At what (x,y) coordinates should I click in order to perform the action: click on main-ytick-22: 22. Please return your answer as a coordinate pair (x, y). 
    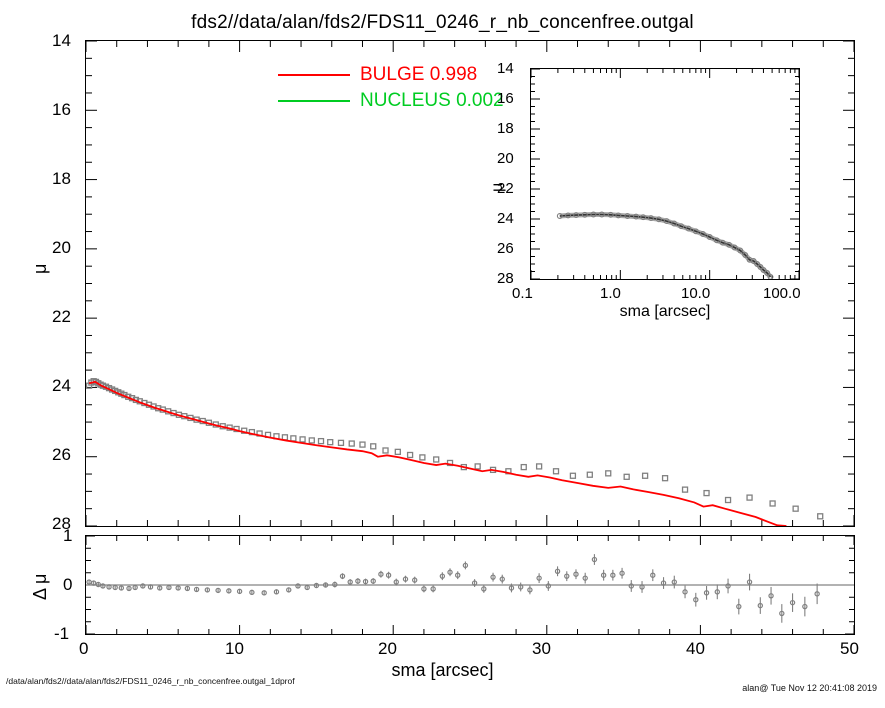
    Looking at the image, I should click on (61, 316).